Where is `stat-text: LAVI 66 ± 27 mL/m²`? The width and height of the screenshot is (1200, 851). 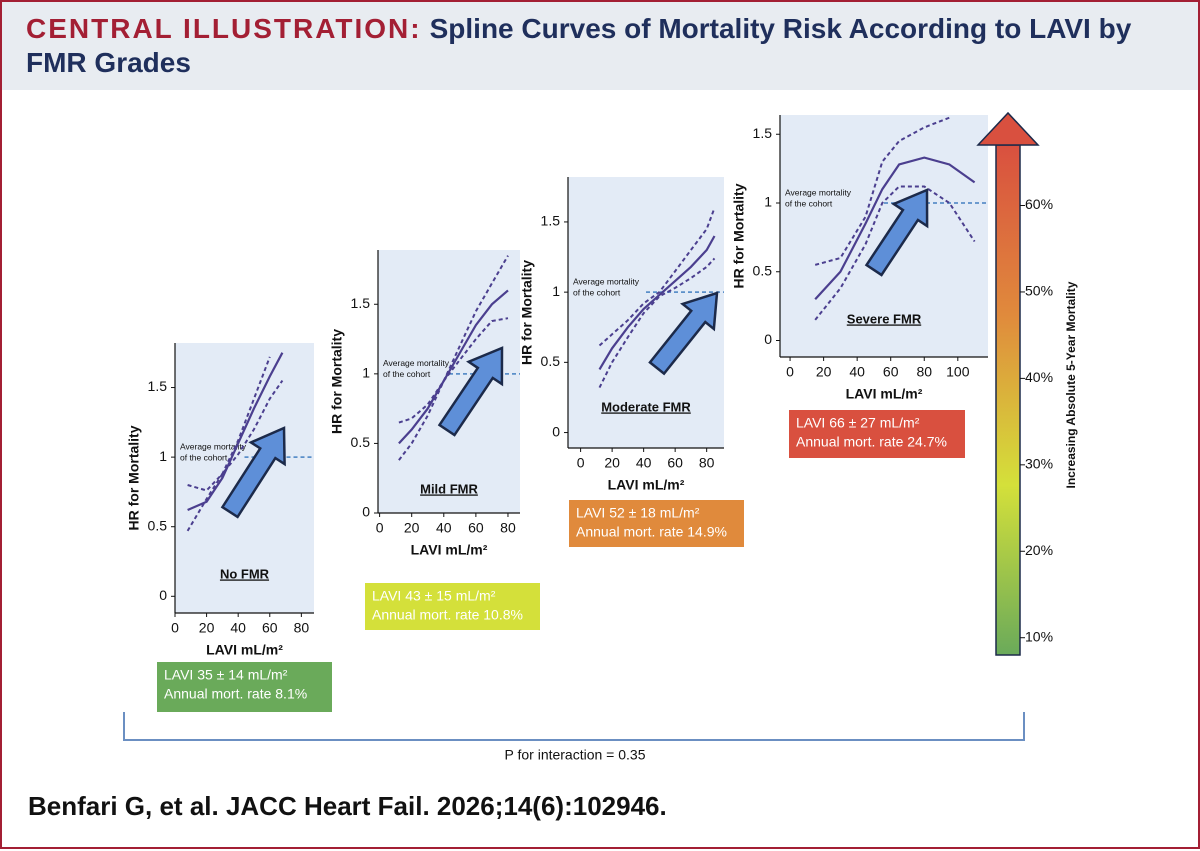 stat-text: LAVI 66 ± 27 mL/m² is located at coordinates (858, 423).